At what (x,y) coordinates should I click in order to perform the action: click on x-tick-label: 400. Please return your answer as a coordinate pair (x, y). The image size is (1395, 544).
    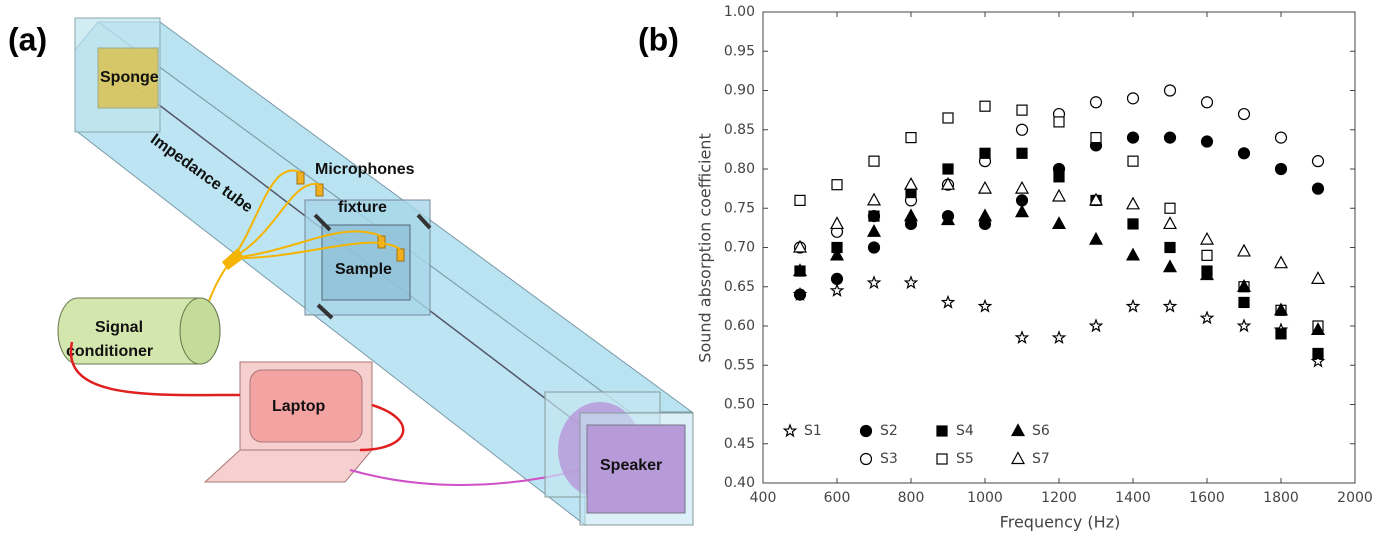
    Looking at the image, I should click on (763, 498).